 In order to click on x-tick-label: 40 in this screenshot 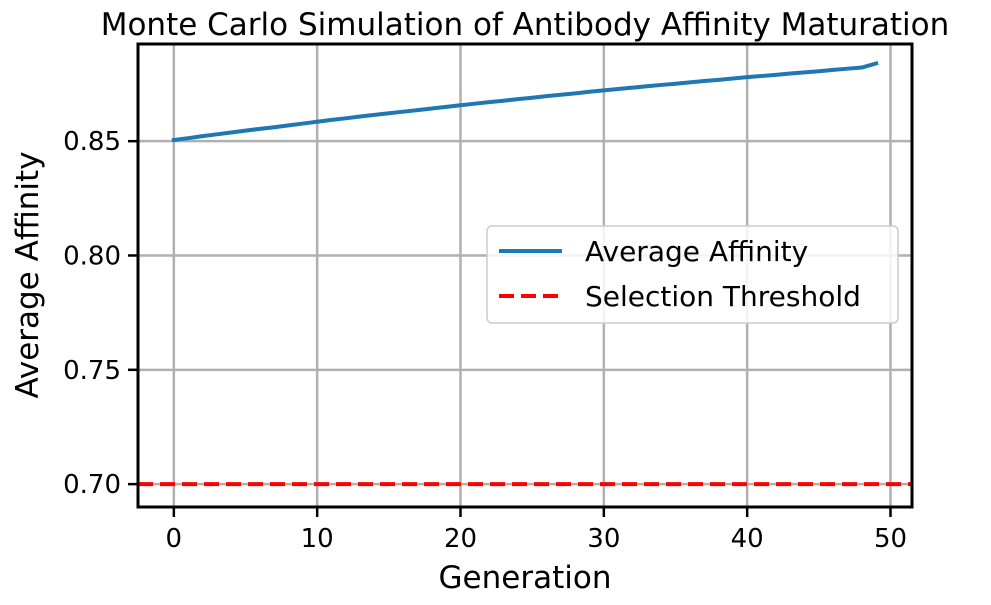, I will do `click(747, 539)`.